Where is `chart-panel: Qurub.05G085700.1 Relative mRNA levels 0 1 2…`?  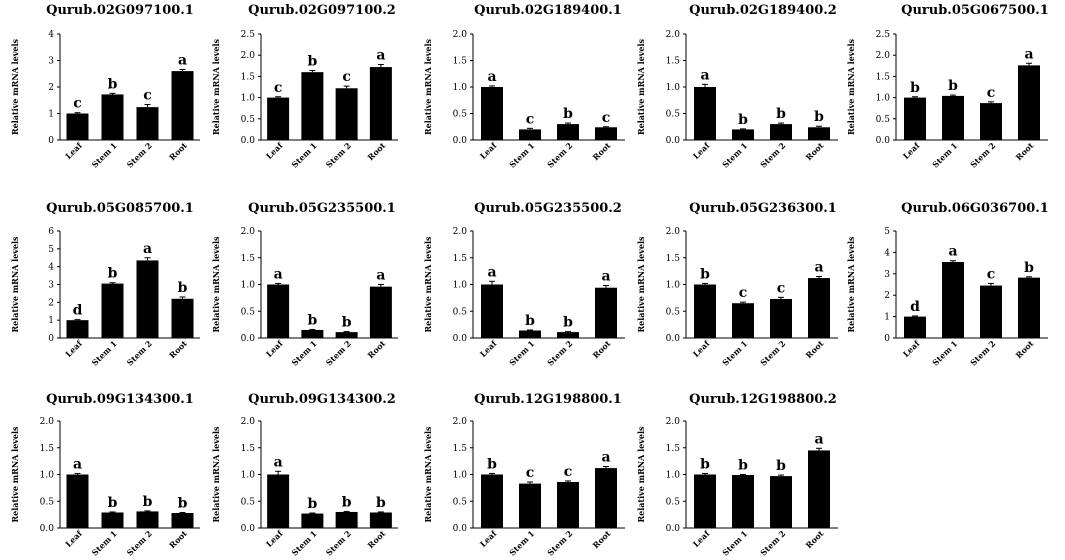
chart-panel: Qurub.05G085700.1 Relative mRNA levels 0 1 2… is located at coordinates (105, 284).